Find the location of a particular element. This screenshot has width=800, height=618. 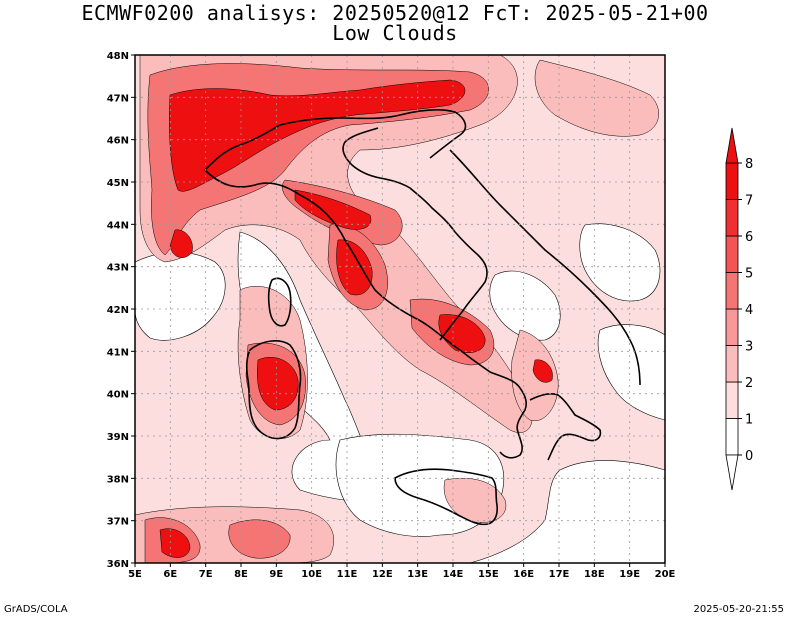

clear-area-balkan is located at coordinates (620, 262).